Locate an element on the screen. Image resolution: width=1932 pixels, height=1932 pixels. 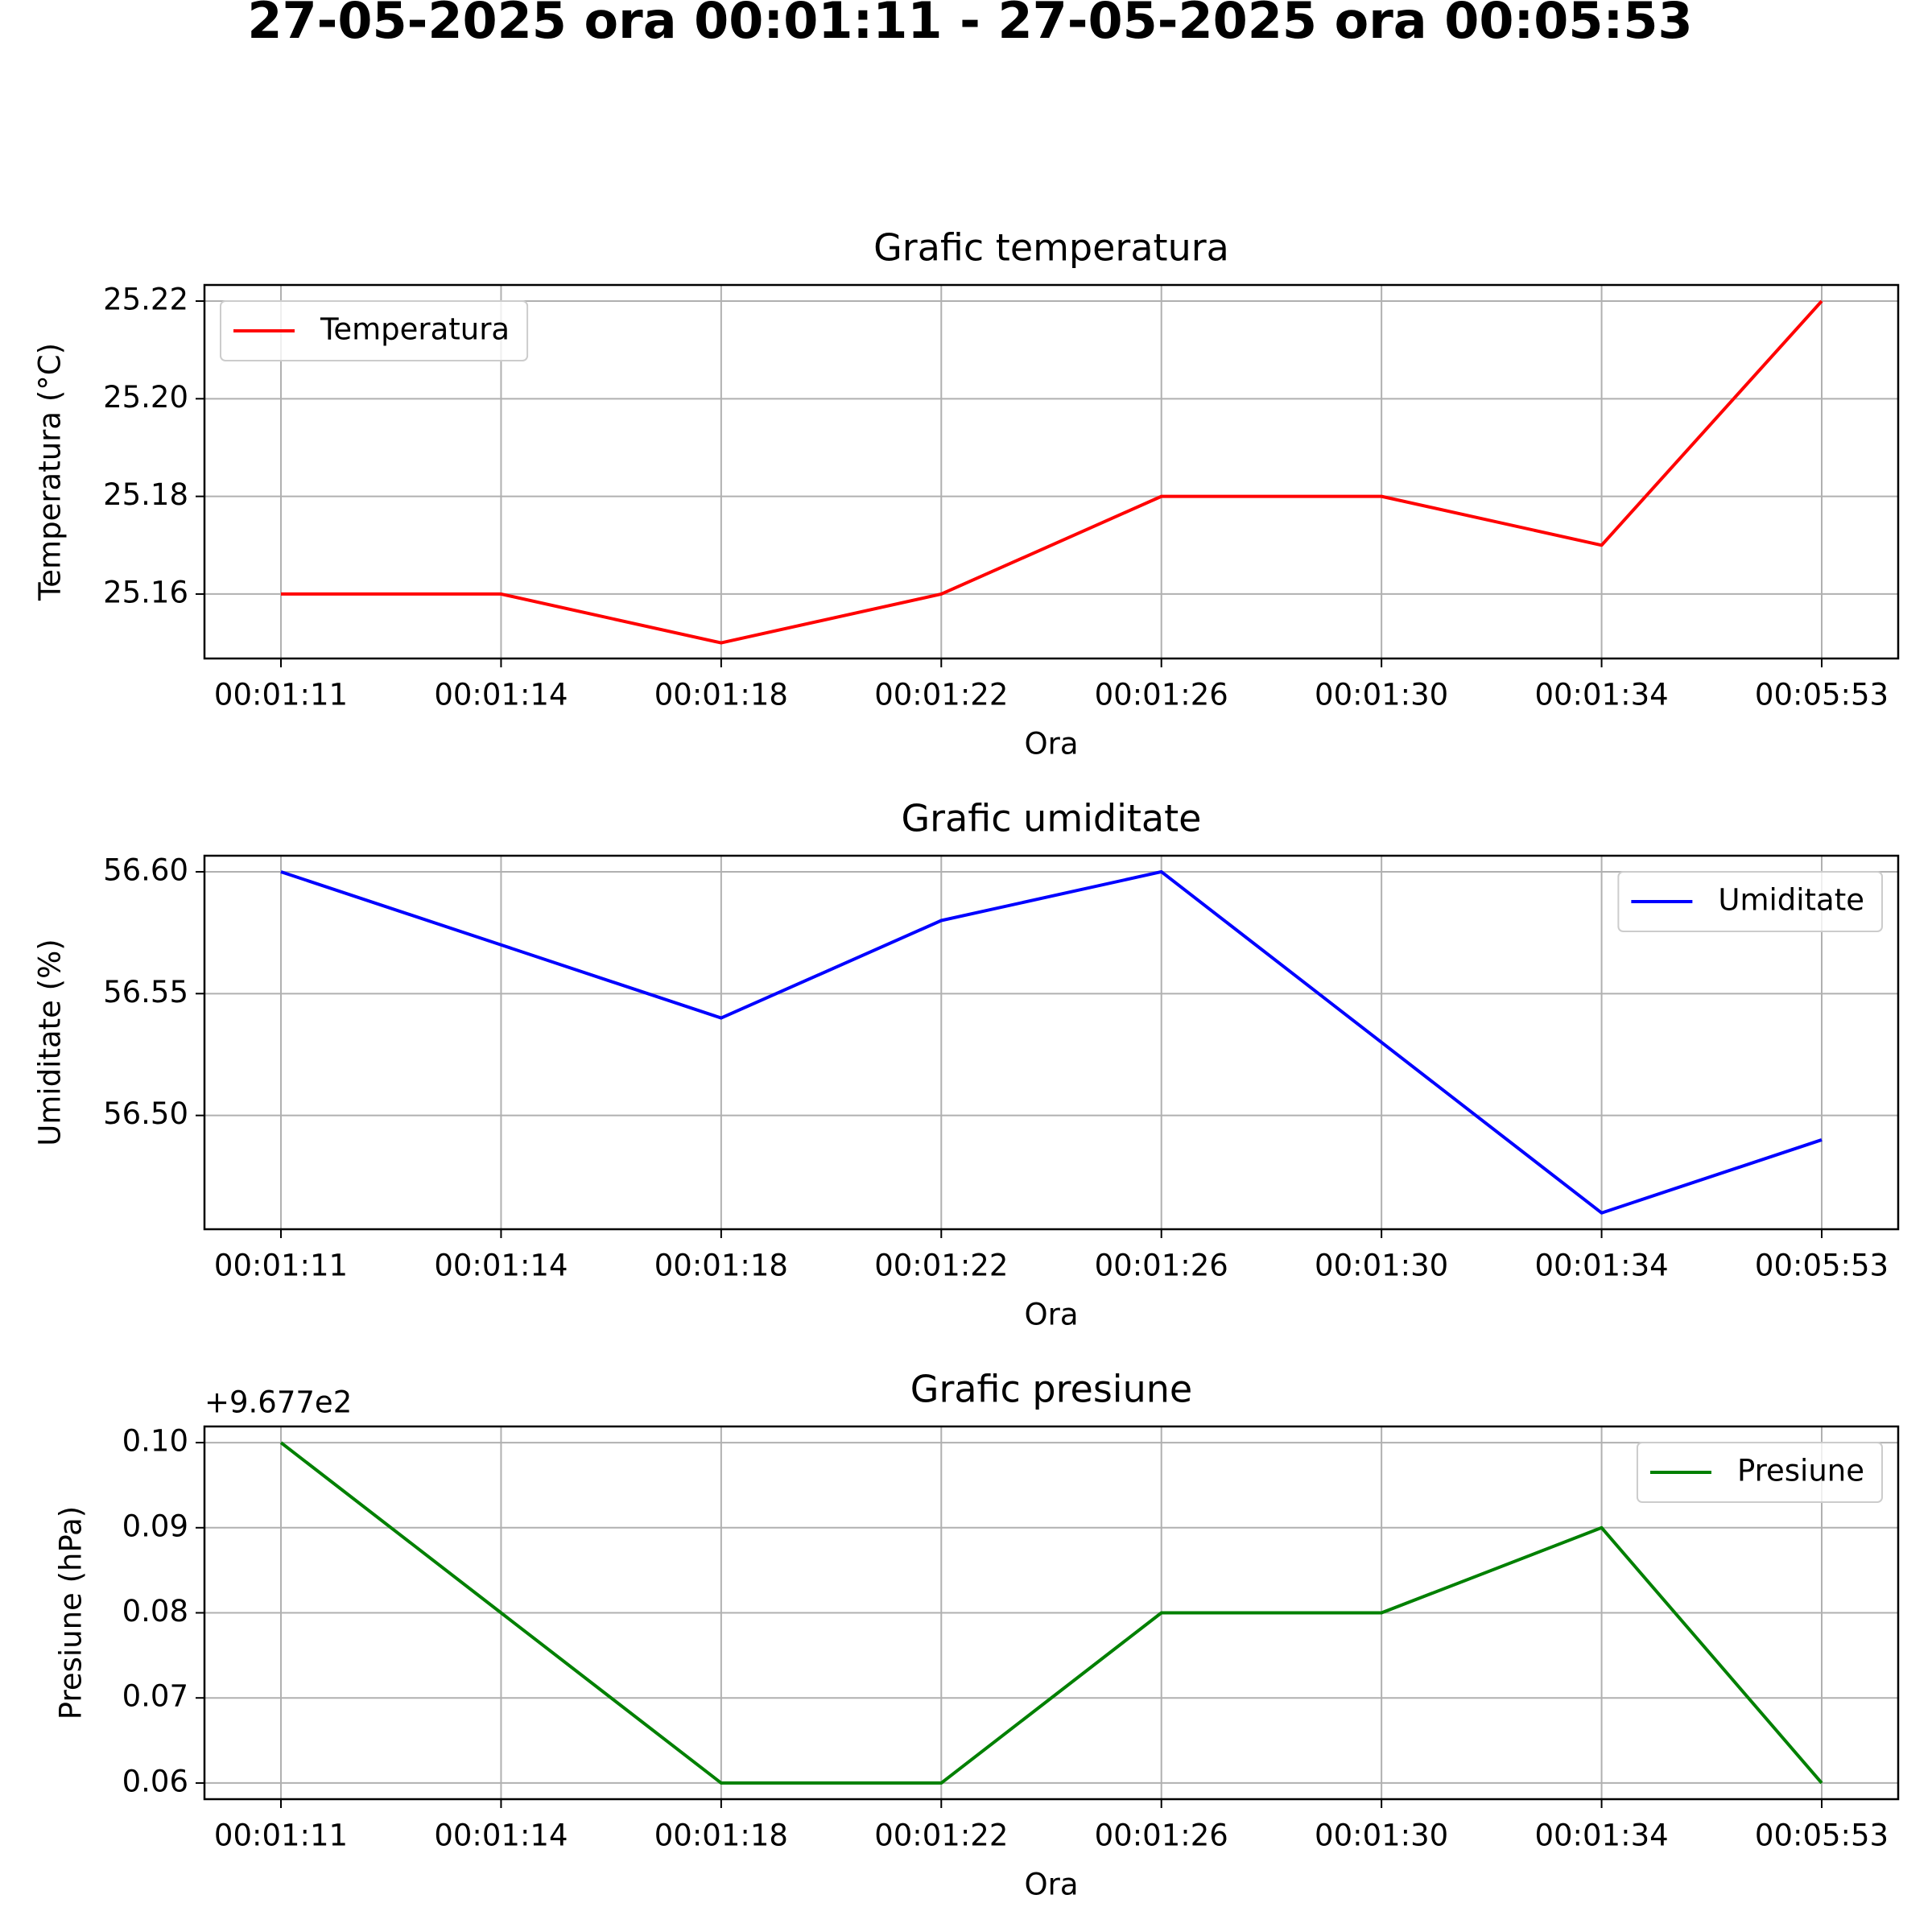
y-tick-label: 56.50 is located at coordinates (145, 1113).